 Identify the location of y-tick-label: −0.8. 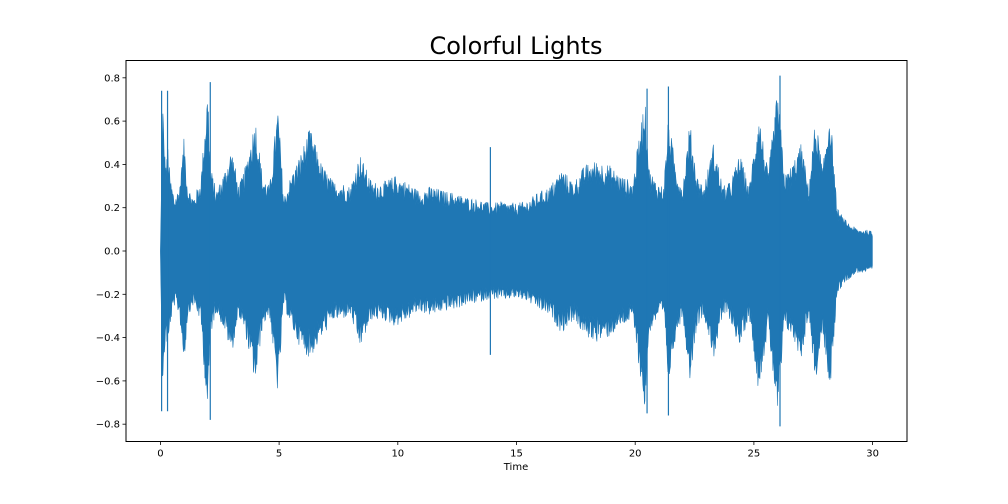
(108, 425).